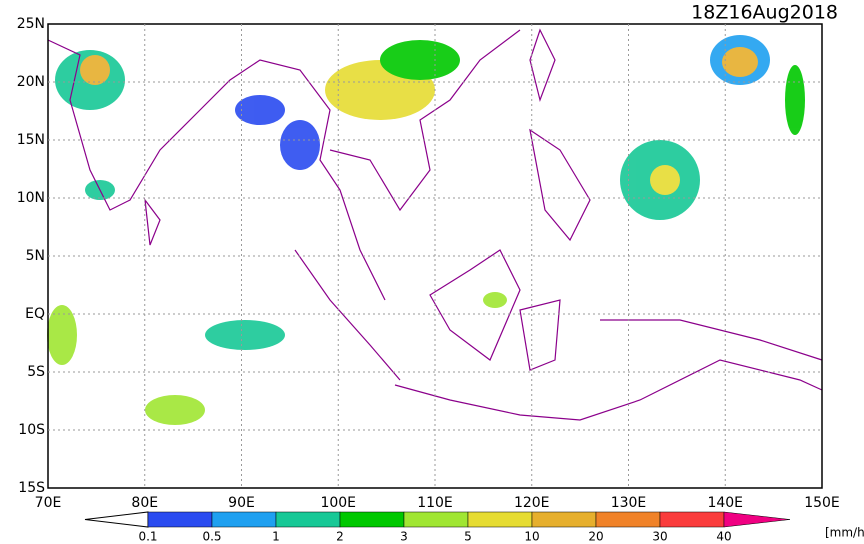  What do you see at coordinates (31, 140) in the screenshot?
I see `lat-label: 15N` at bounding box center [31, 140].